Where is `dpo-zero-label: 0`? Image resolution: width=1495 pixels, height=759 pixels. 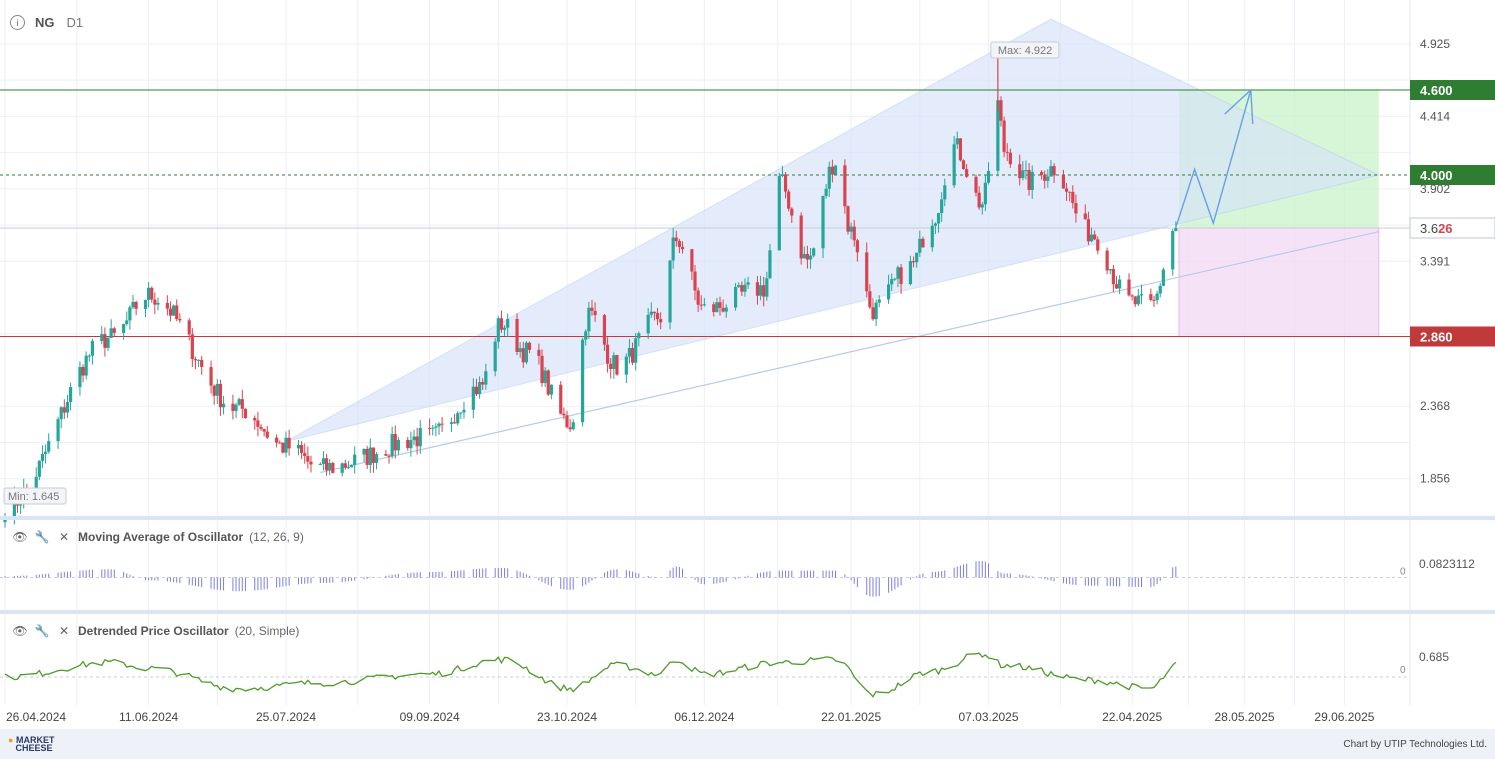
dpo-zero-label: 0 is located at coordinates (1403, 670).